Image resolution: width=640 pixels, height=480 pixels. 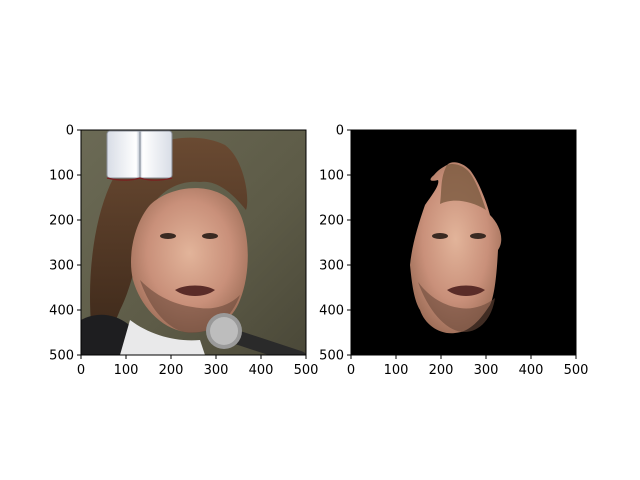 I want to click on microphone, so click(x=256, y=334).